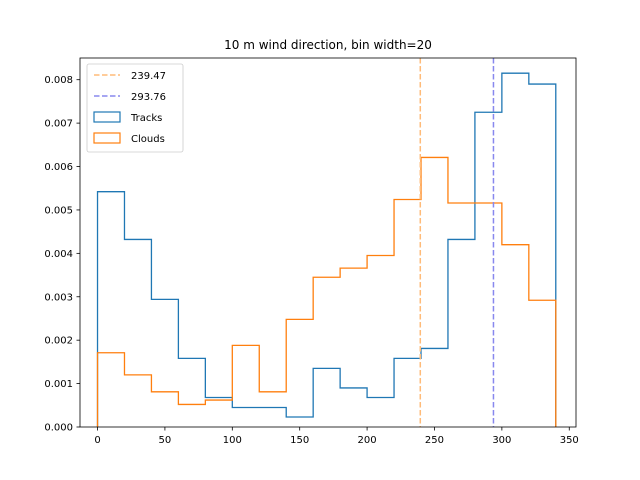 Image resolution: width=640 pixels, height=480 pixels. What do you see at coordinates (299, 440) in the screenshot?
I see `x-tick-label: 150` at bounding box center [299, 440].